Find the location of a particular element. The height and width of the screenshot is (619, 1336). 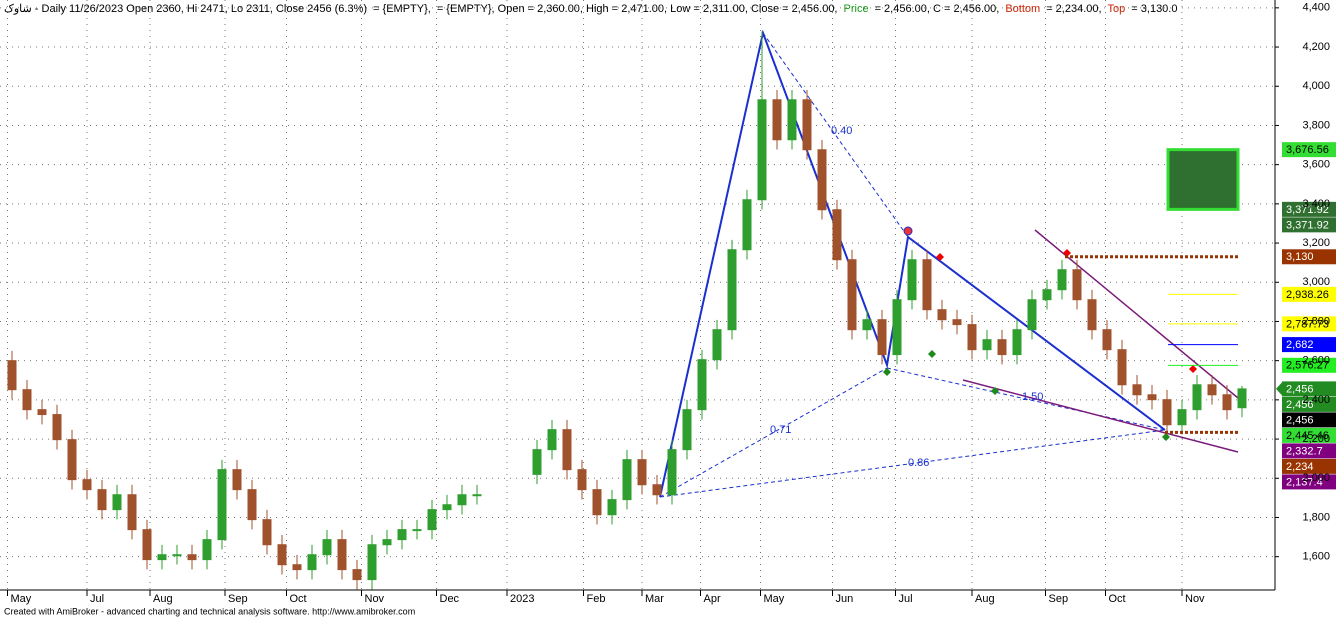

x-tick-label: Oct is located at coordinates (298, 599).